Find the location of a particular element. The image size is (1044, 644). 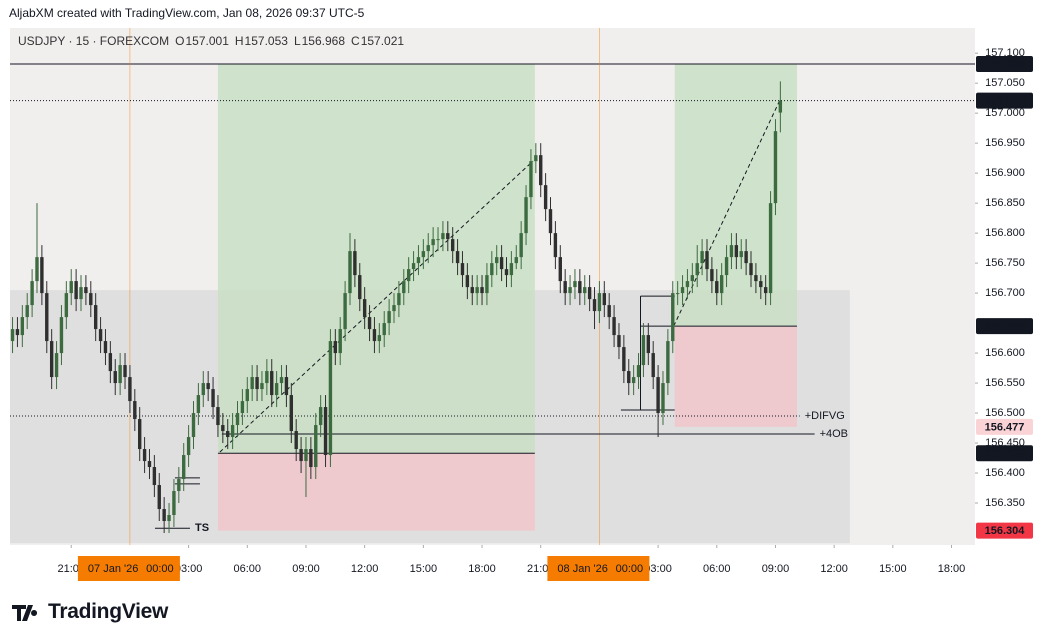

x-tick-label: 06:00 is located at coordinates (248, 569).